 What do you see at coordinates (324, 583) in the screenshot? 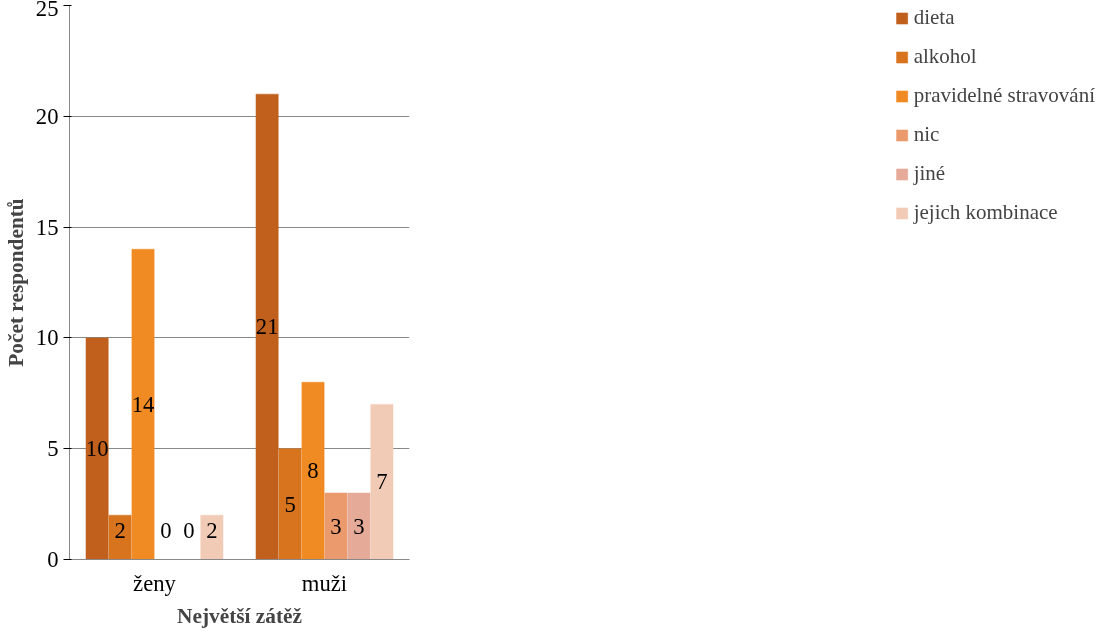
I see `x-tick-label: muži` at bounding box center [324, 583].